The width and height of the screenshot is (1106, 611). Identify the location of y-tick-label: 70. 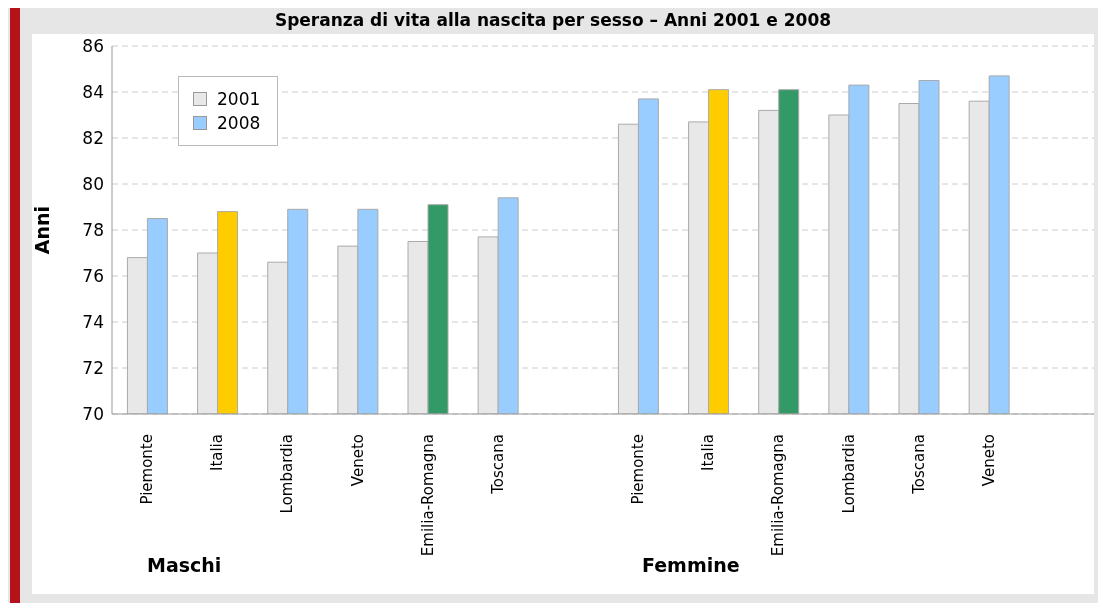
(93, 414).